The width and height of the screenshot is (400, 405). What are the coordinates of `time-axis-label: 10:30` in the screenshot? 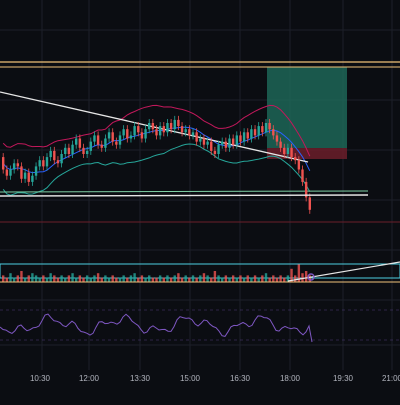 It's located at (40, 378).